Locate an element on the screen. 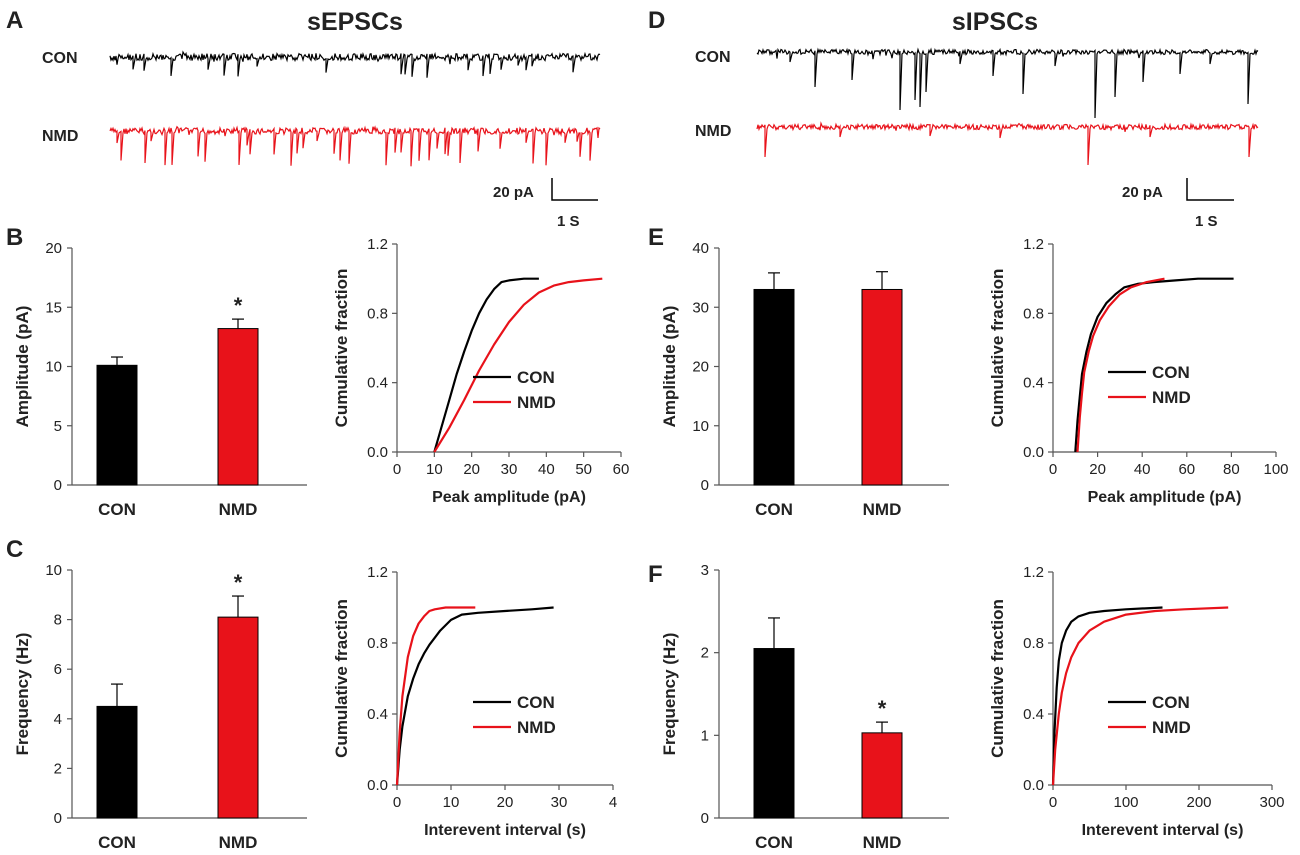 Image resolution: width=1300 pixels, height=855 pixels. chart-b-amplitude-bar: 0 5 10 15 20 Amplitude (pA) CON NMD * is located at coordinates (160, 379).